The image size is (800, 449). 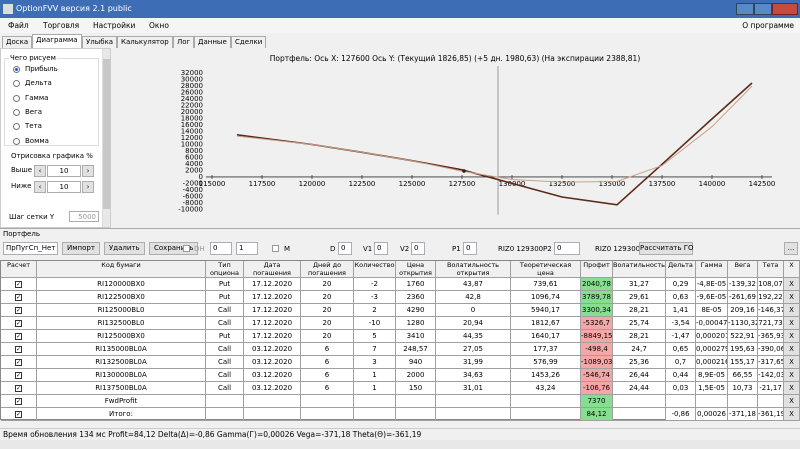 What do you see at coordinates (221, 248) in the screenshot?
I see `spin-input: 0` at bounding box center [221, 248].